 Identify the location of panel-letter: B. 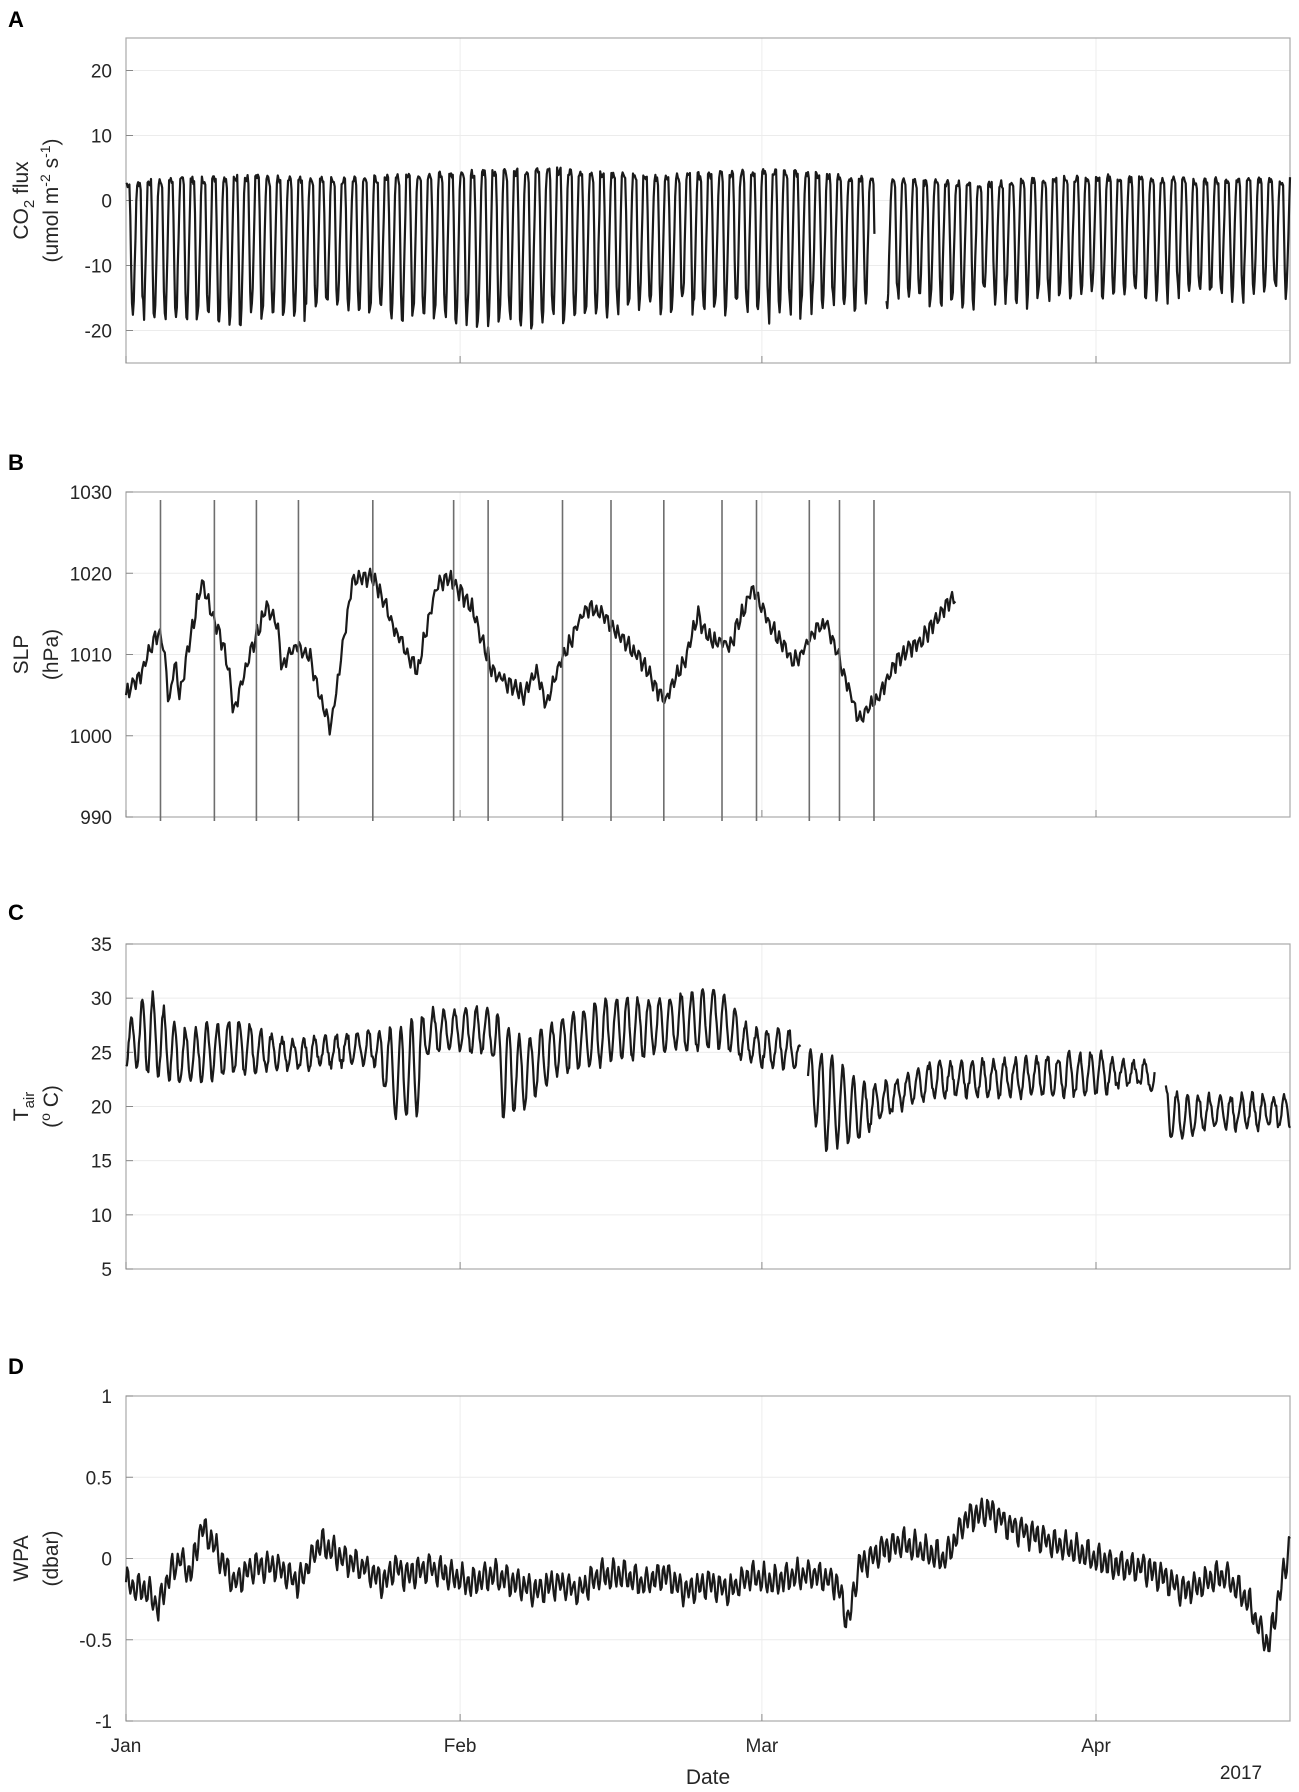
(16, 462).